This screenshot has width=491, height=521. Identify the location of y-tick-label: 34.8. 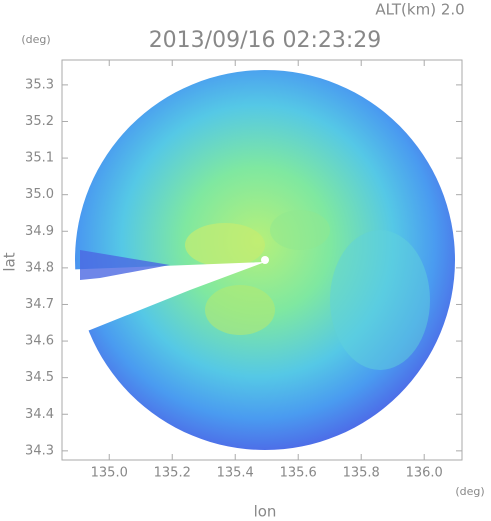
(39, 267).